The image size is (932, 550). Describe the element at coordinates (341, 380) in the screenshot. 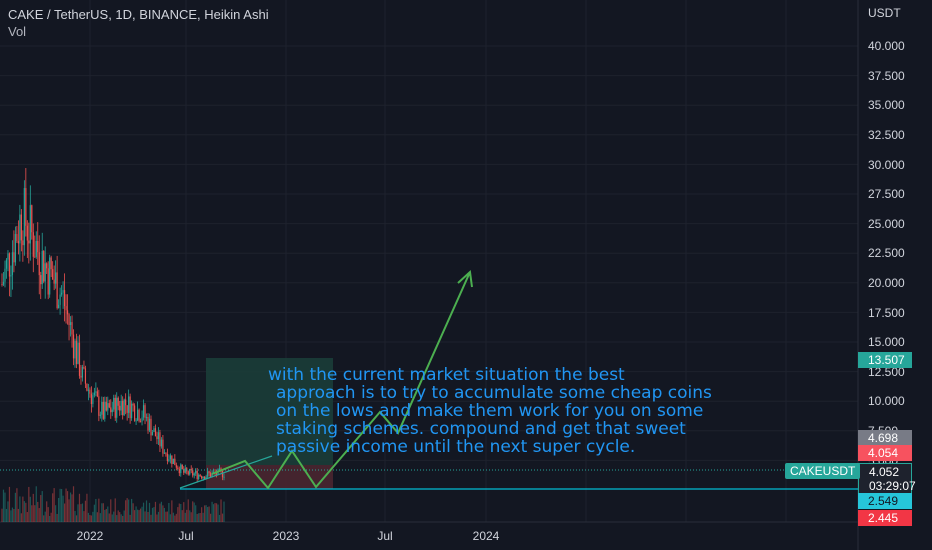

I see `projection-path` at that location.